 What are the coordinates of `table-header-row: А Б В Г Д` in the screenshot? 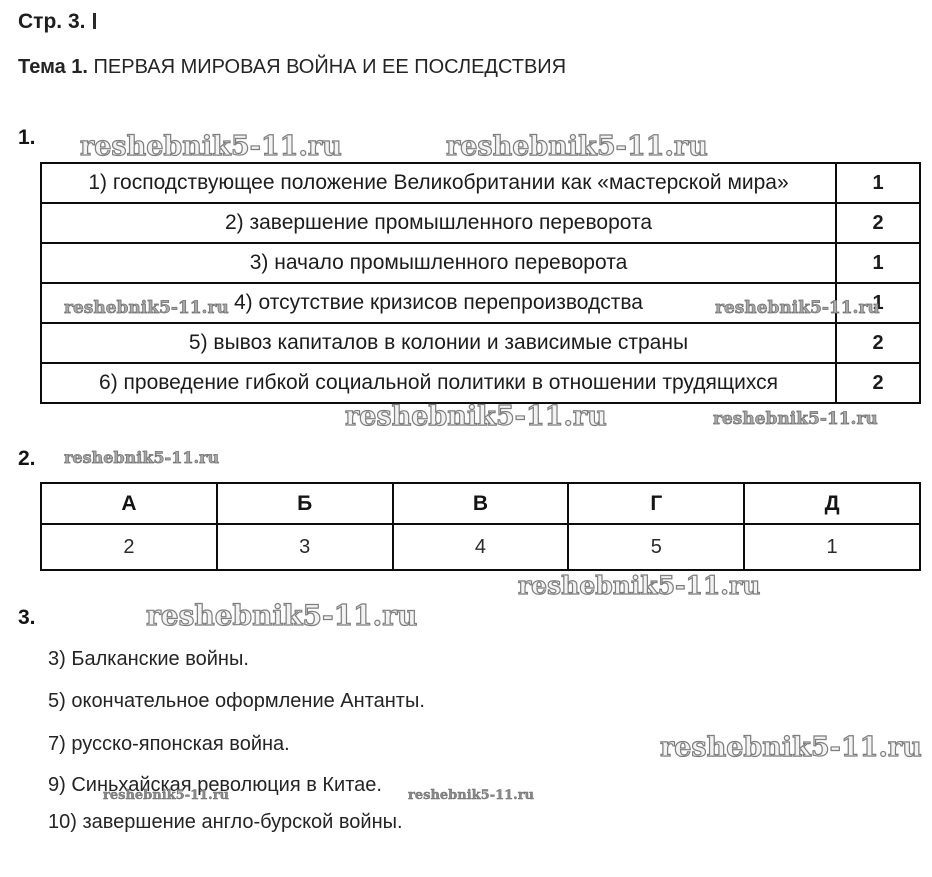 It's located at (480, 503).